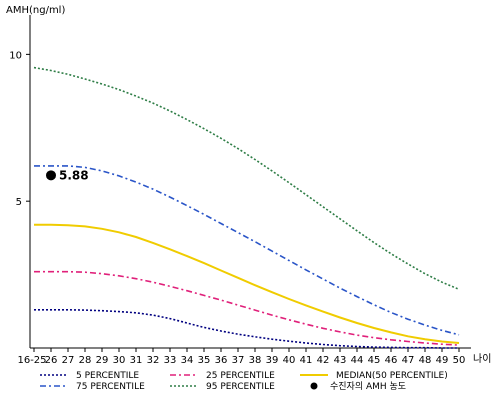 The image size is (500, 400). I want to click on x-tick-label: 28, so click(85, 360).